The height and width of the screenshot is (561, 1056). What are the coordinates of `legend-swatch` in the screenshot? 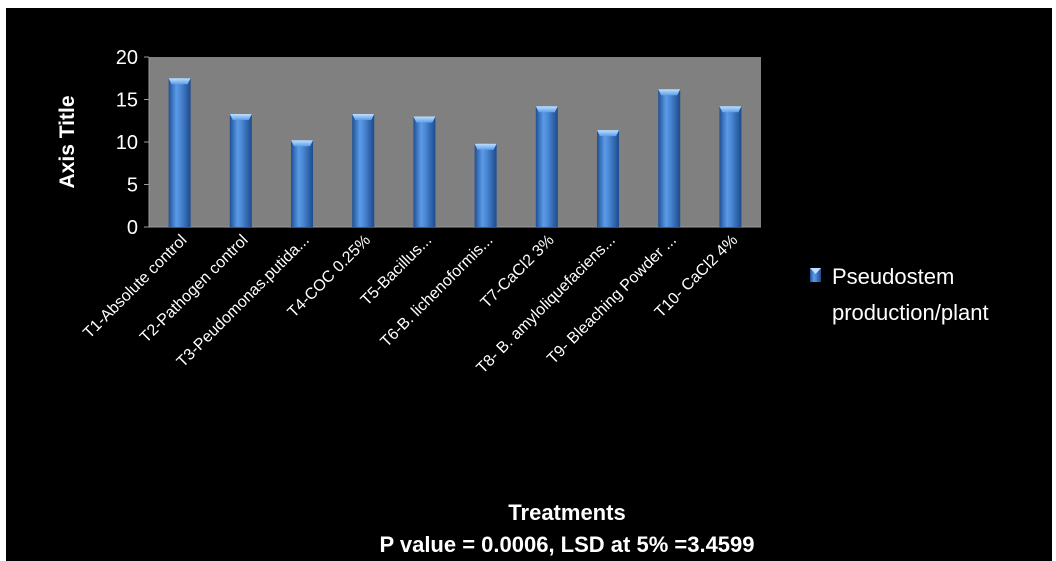 It's located at (815, 275).